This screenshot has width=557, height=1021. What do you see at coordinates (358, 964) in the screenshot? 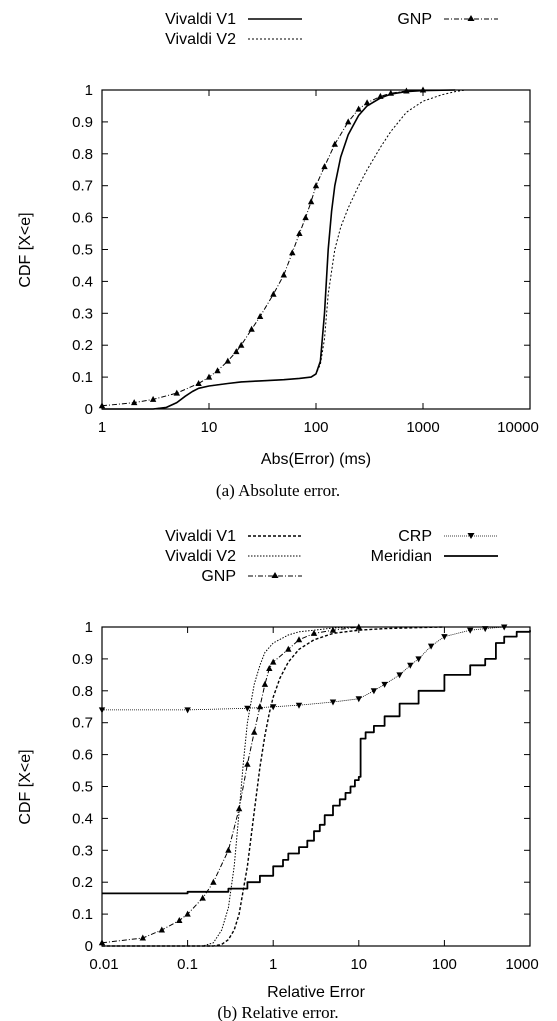
I see `x-tick-label-b: 10` at bounding box center [358, 964].